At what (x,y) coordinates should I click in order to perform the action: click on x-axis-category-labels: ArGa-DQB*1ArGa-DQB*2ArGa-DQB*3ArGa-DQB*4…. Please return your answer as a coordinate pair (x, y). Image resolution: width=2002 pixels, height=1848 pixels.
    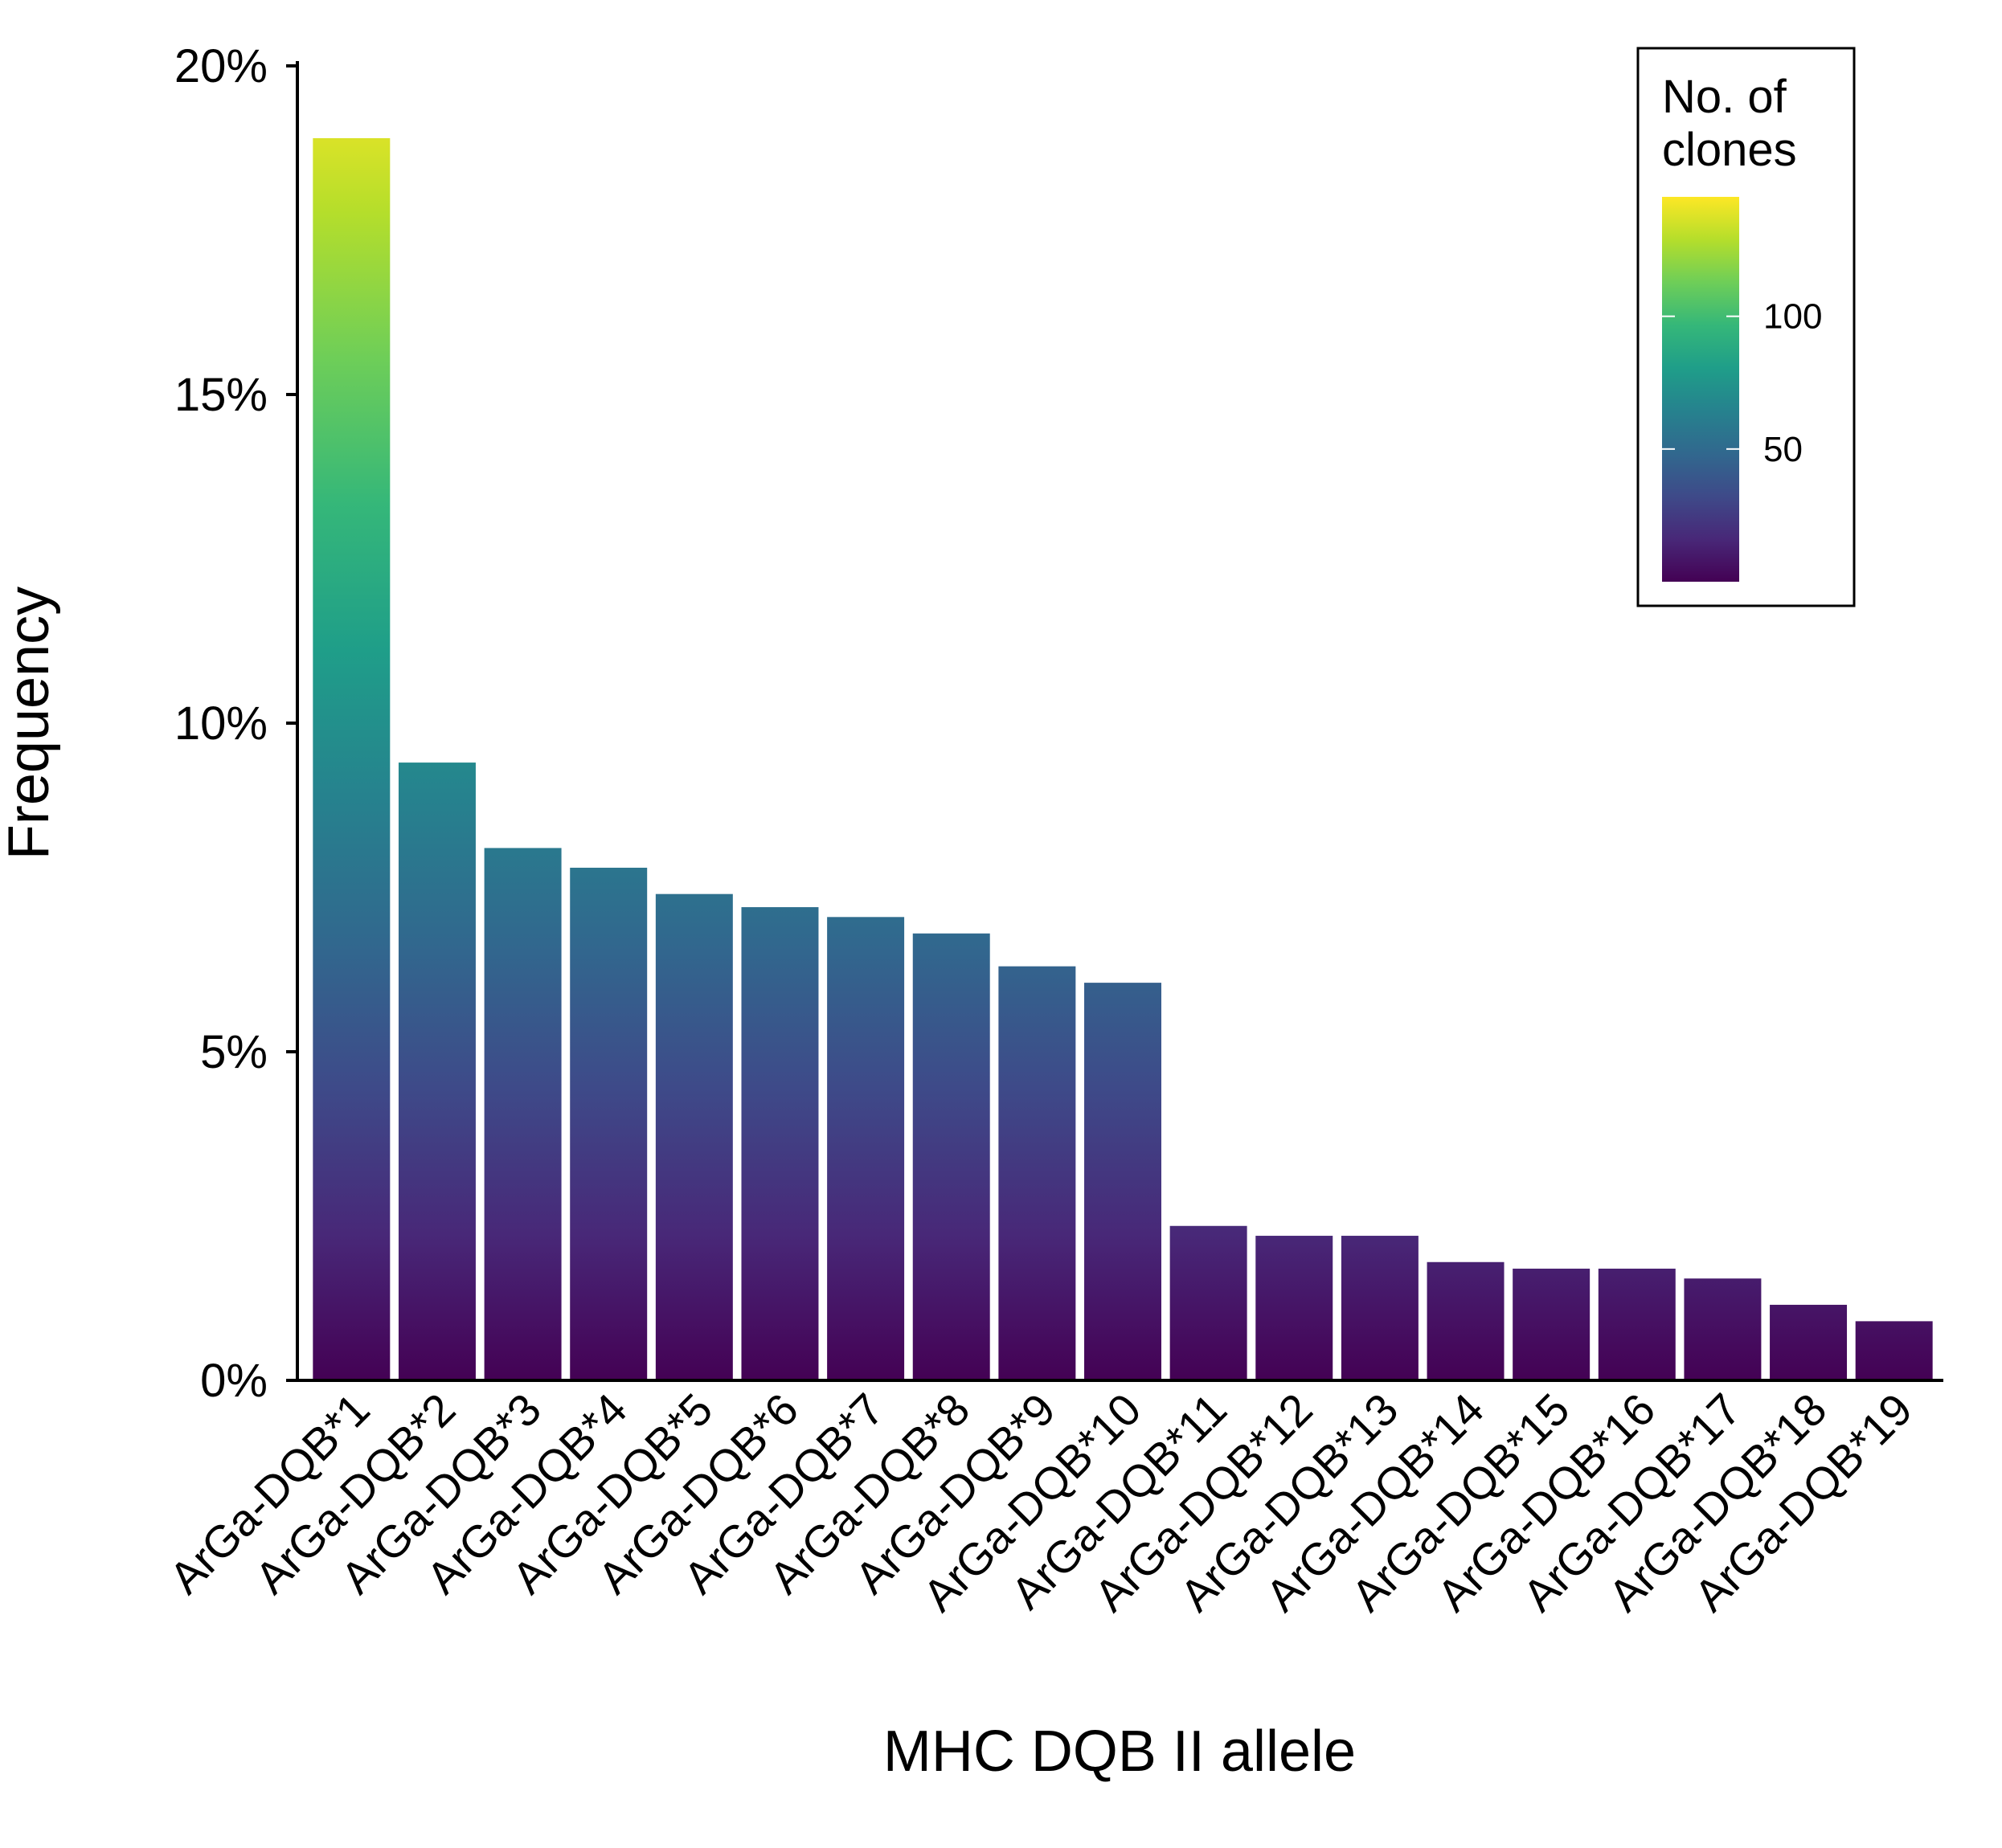
    Looking at the image, I should click on (1040, 1502).